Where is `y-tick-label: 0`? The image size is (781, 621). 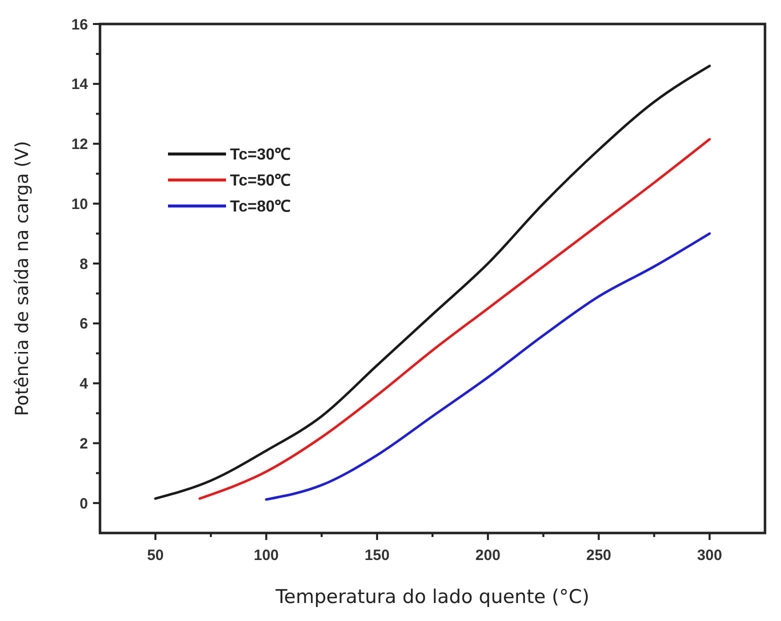
y-tick-label: 0 is located at coordinates (84, 503).